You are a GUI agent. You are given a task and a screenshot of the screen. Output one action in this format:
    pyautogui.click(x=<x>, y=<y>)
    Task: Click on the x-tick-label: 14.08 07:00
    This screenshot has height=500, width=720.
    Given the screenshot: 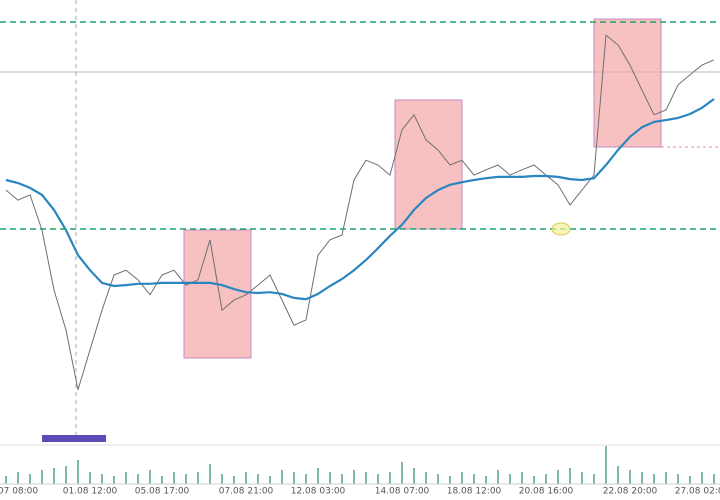 What is the action you would take?
    pyautogui.click(x=402, y=492)
    